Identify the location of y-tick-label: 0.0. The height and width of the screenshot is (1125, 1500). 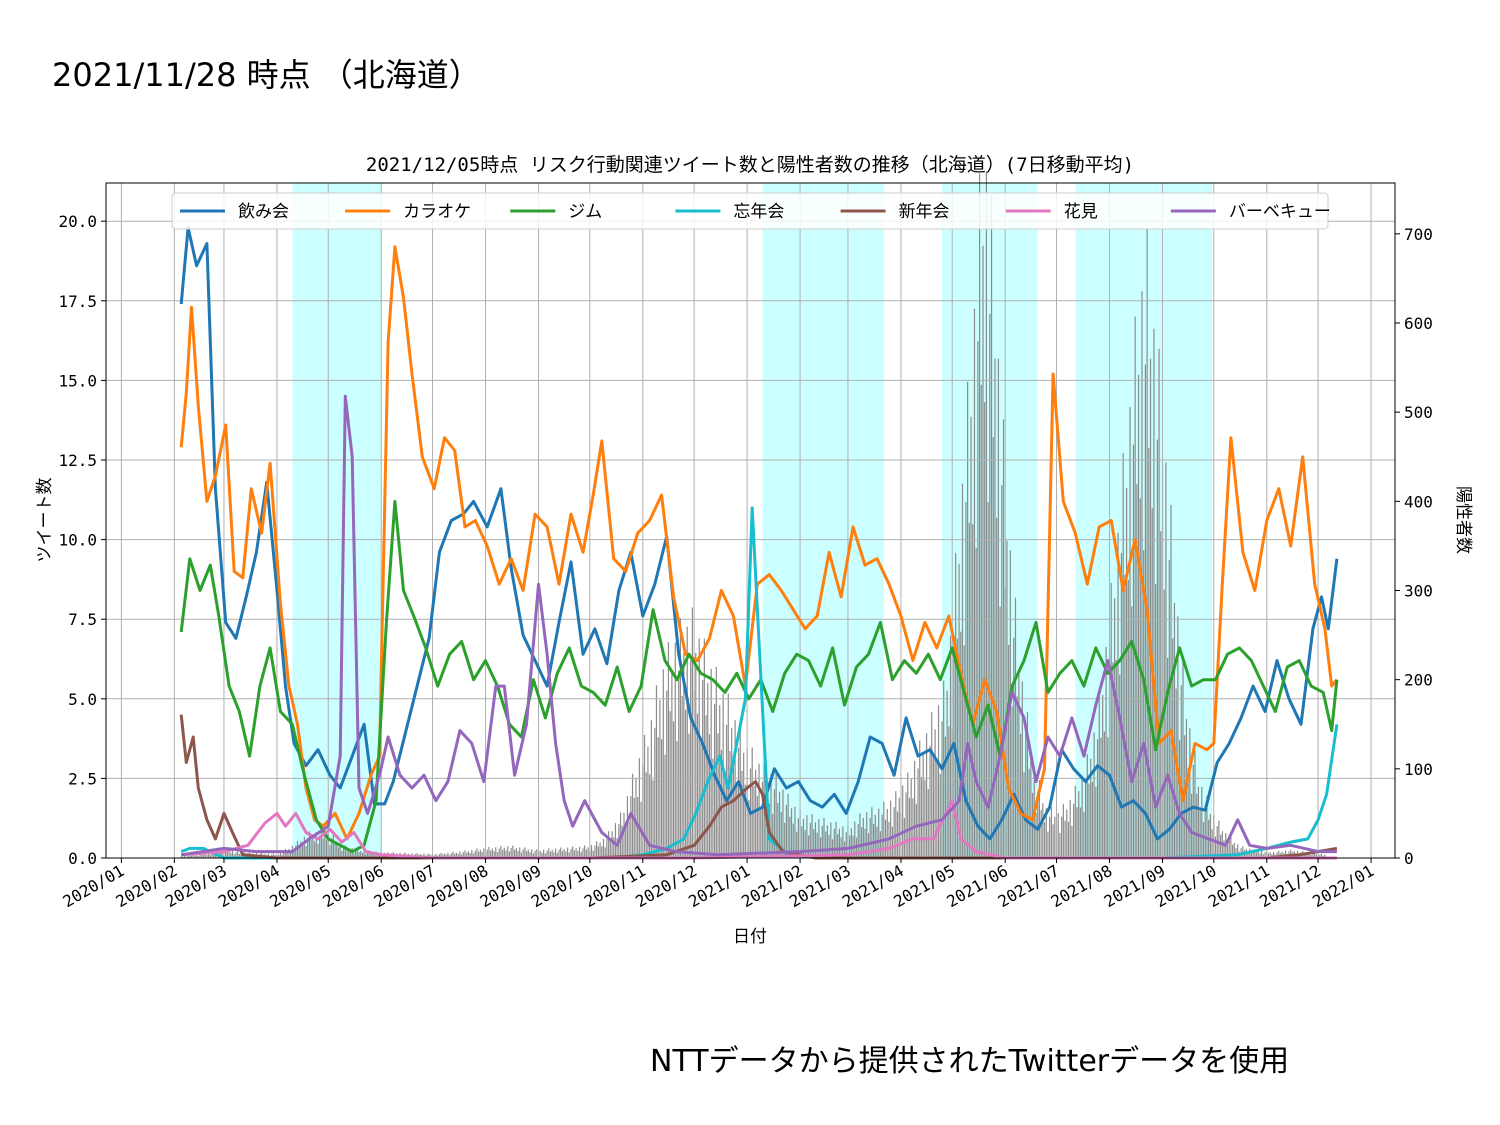
(82, 858).